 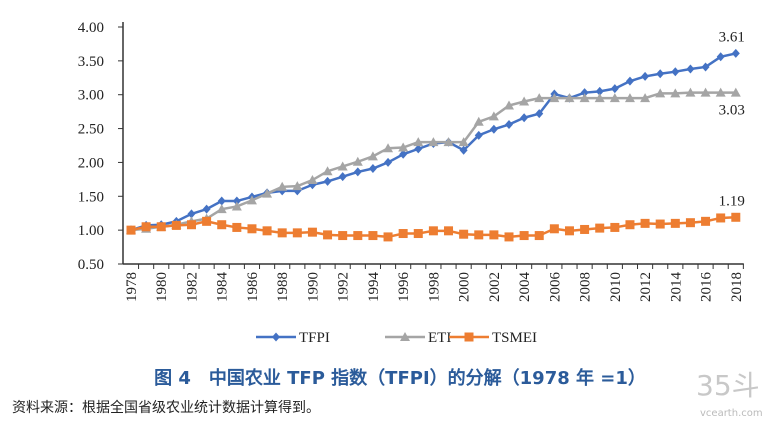 What do you see at coordinates (91, 163) in the screenshot?
I see `y-tick-label: 2.00` at bounding box center [91, 163].